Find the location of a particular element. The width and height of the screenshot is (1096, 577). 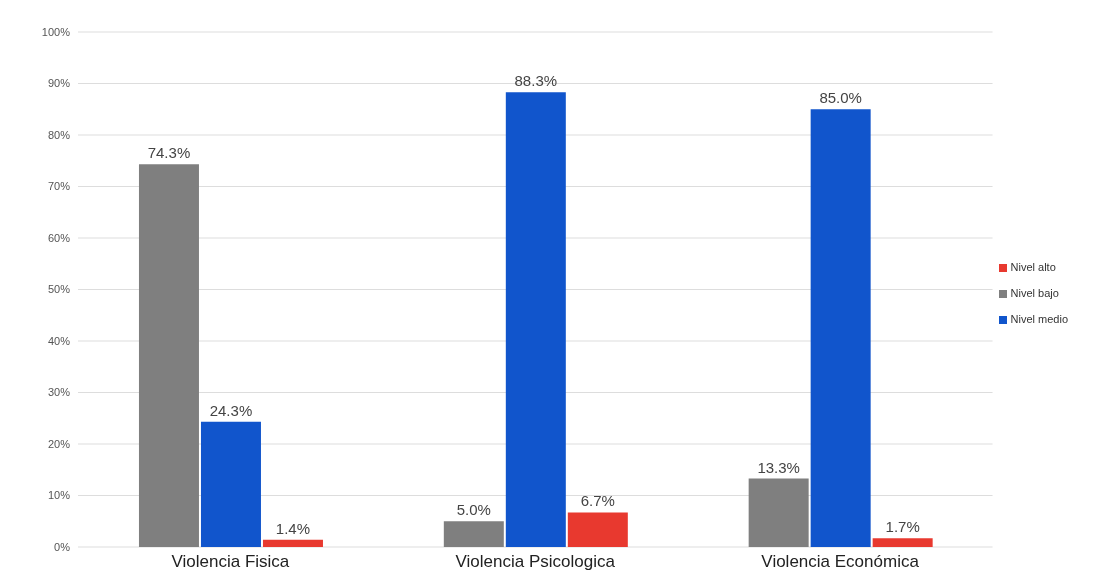

y-tick-label: 10% is located at coordinates (59, 495).